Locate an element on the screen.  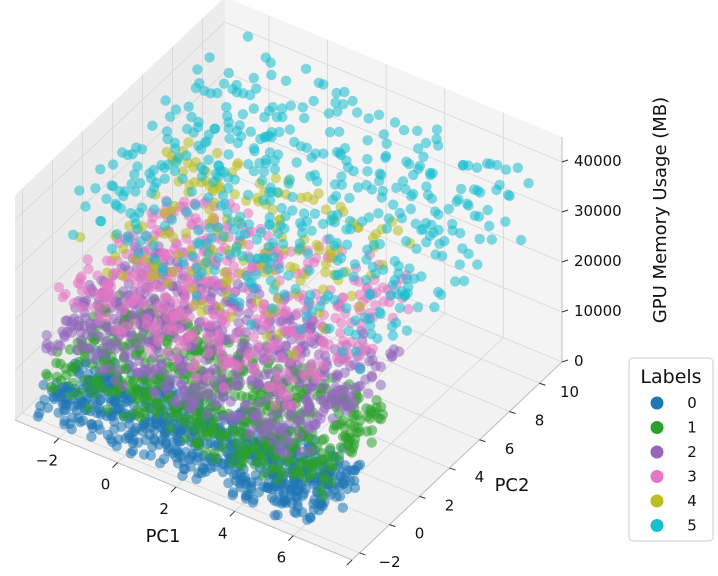
y-tick is located at coordinates (452, 469).